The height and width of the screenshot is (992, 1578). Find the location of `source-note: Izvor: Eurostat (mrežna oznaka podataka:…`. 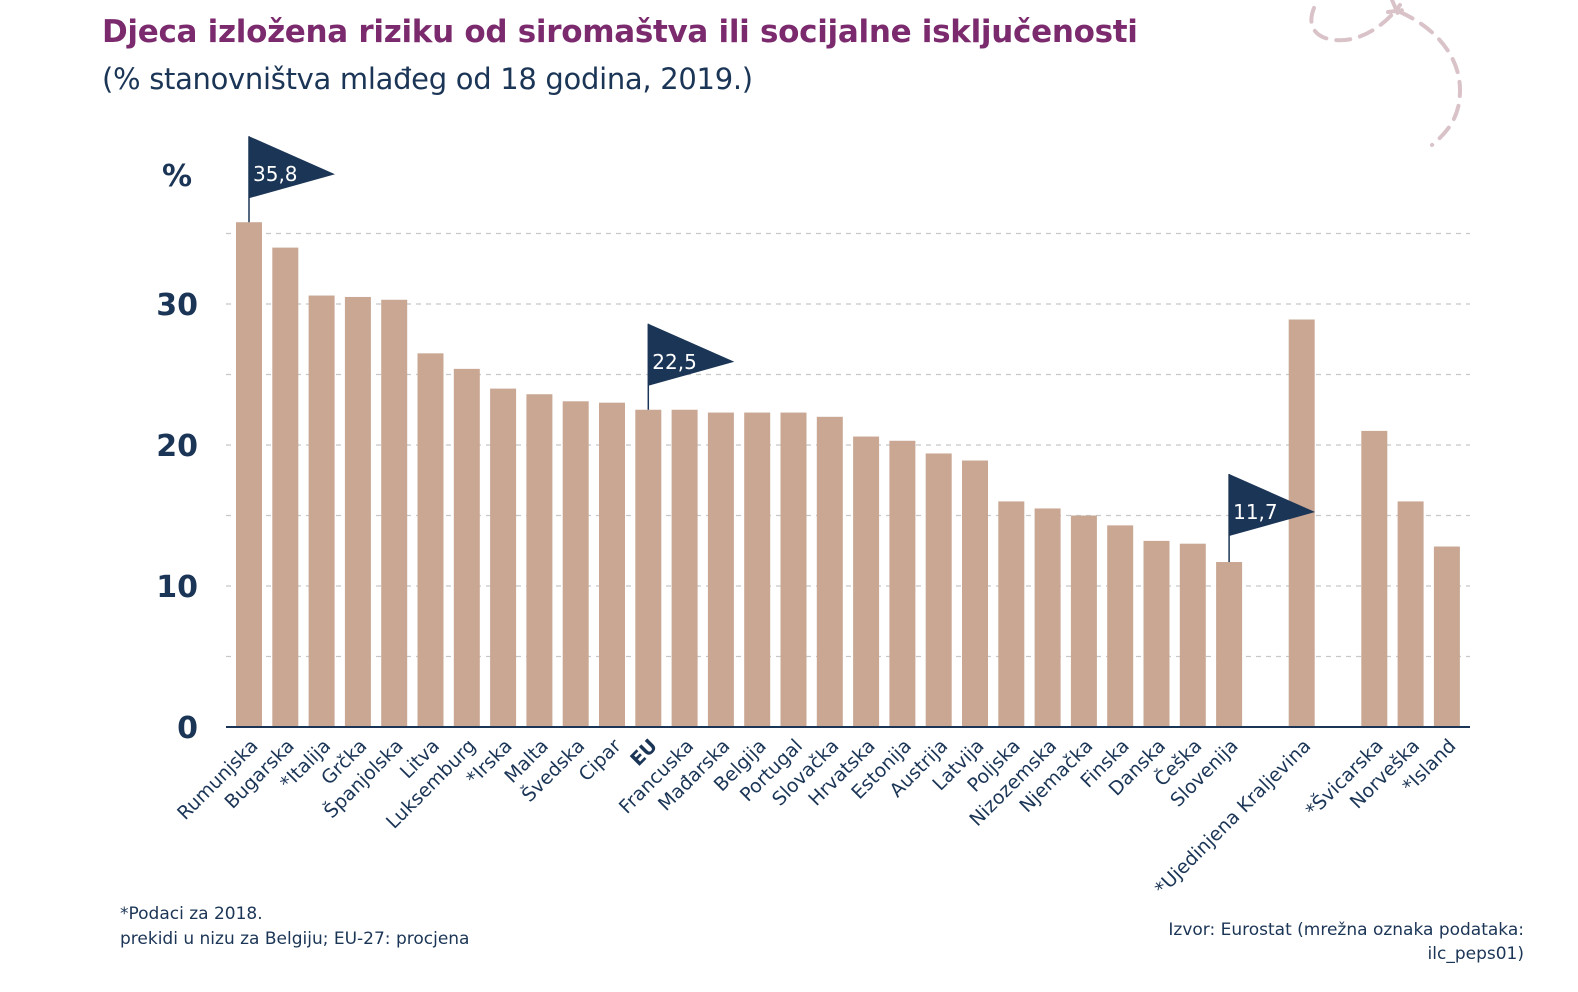

source-note: Izvor: Eurostat (mrežna oznaka podataka:… is located at coordinates (1346, 942).